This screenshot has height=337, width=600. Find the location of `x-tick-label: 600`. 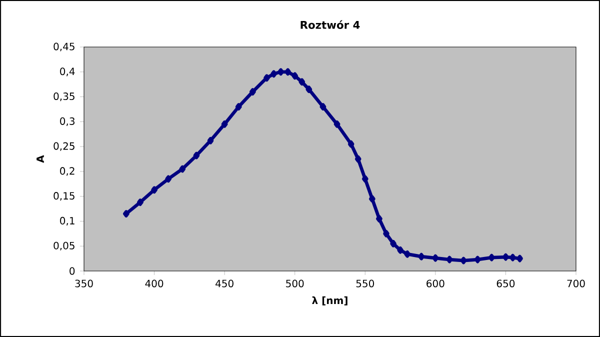

x-tick-label: 600 is located at coordinates (435, 284).